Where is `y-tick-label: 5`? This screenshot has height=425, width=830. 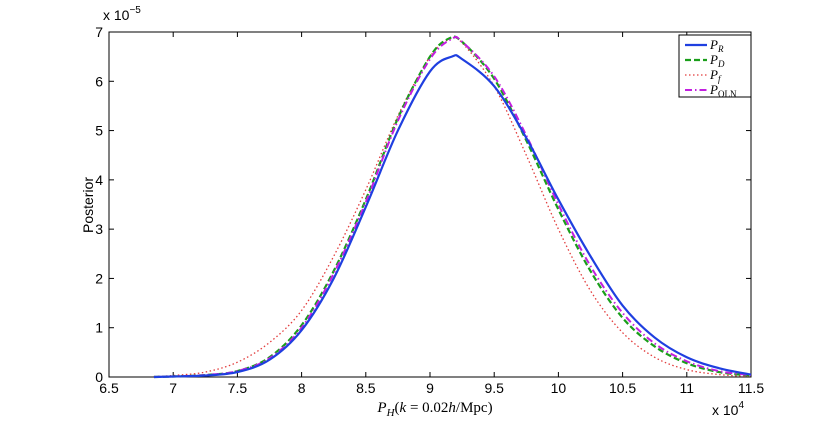
y-tick-label: 5 is located at coordinates (99, 131).